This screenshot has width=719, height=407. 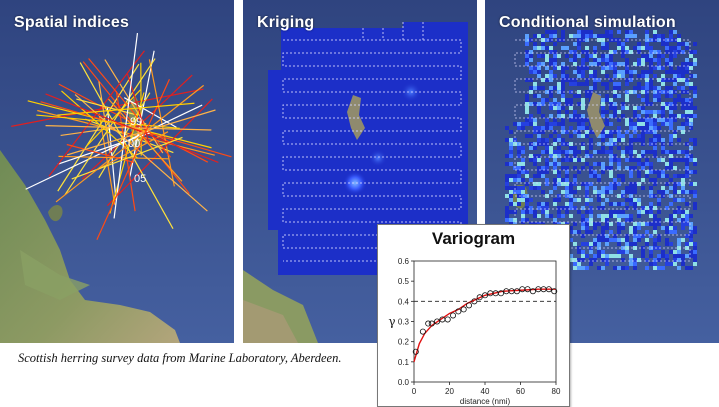 What do you see at coordinates (72, 22) in the screenshot?
I see `panel-title-spatial-indices: Spatial indices` at bounding box center [72, 22].